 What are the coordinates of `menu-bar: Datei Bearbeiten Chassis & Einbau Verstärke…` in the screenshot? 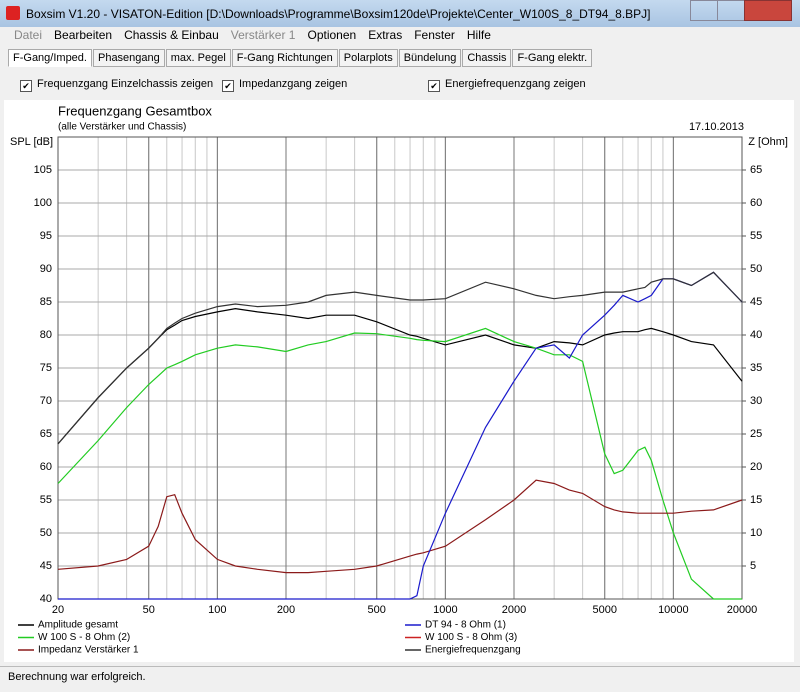 It's located at (245, 37).